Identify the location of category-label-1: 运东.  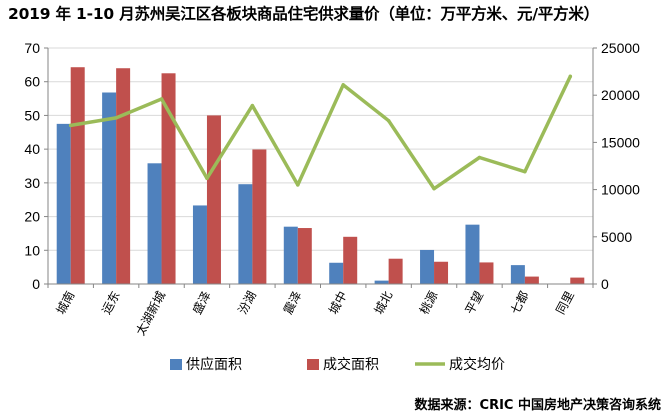
(111, 303).